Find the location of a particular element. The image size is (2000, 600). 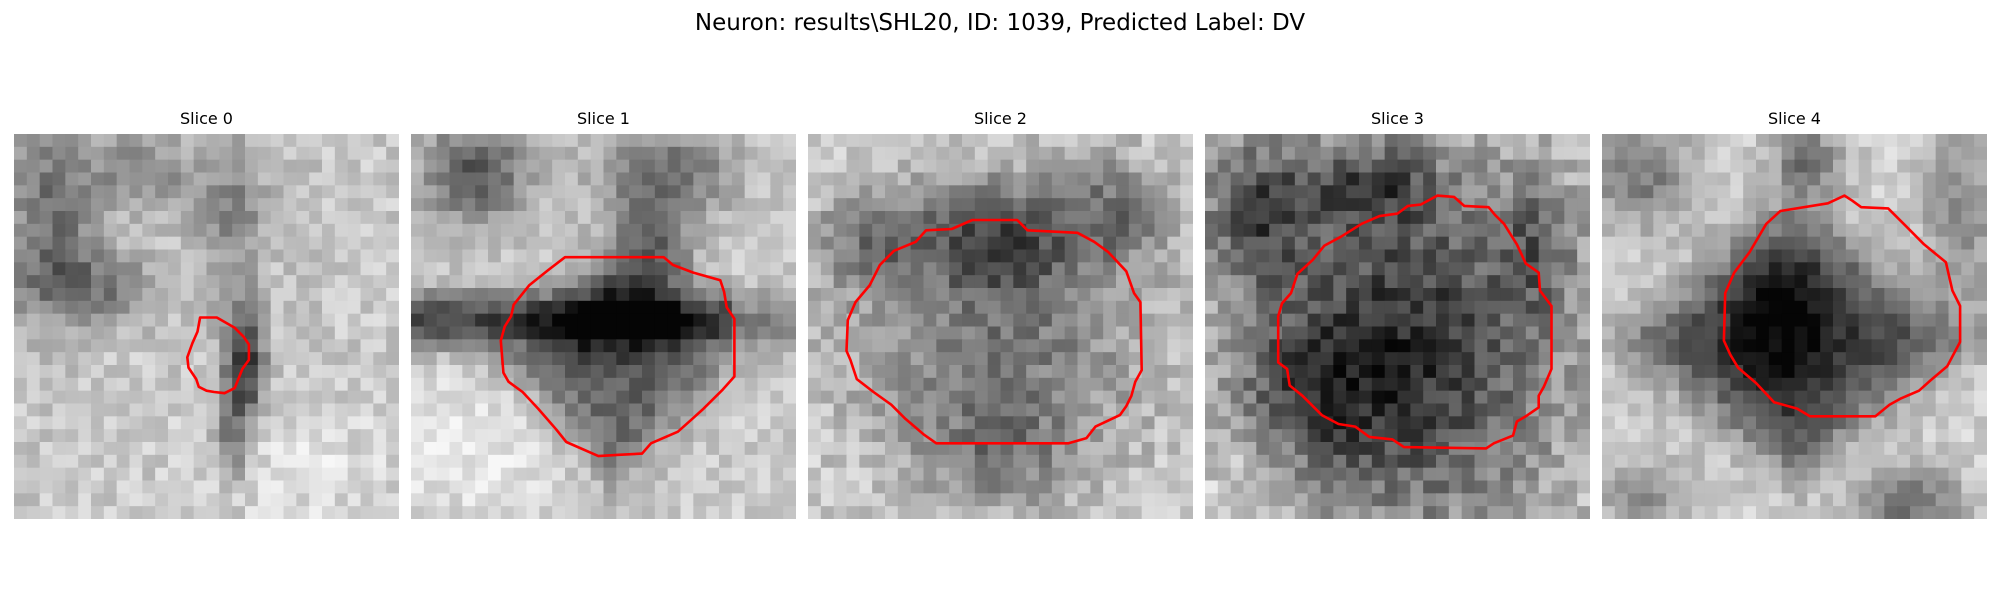

slice-title: Slice 3 is located at coordinates (1397, 118).